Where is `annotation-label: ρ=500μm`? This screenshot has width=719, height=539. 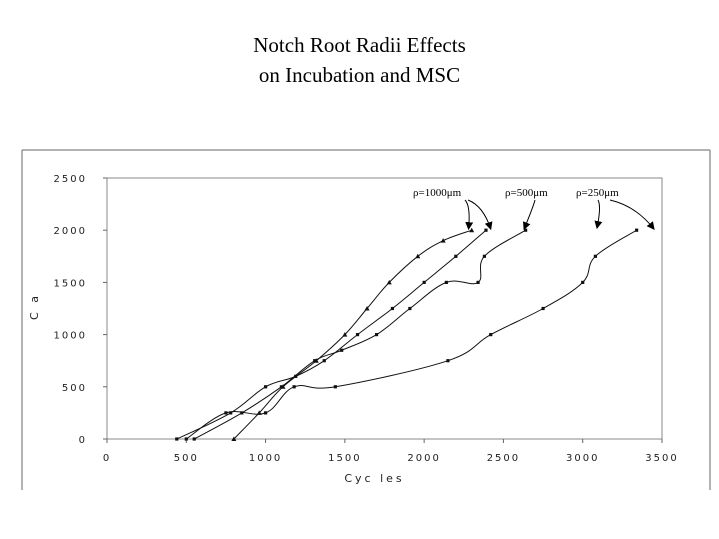
annotation-label: ρ=500μm is located at coordinates (526, 193).